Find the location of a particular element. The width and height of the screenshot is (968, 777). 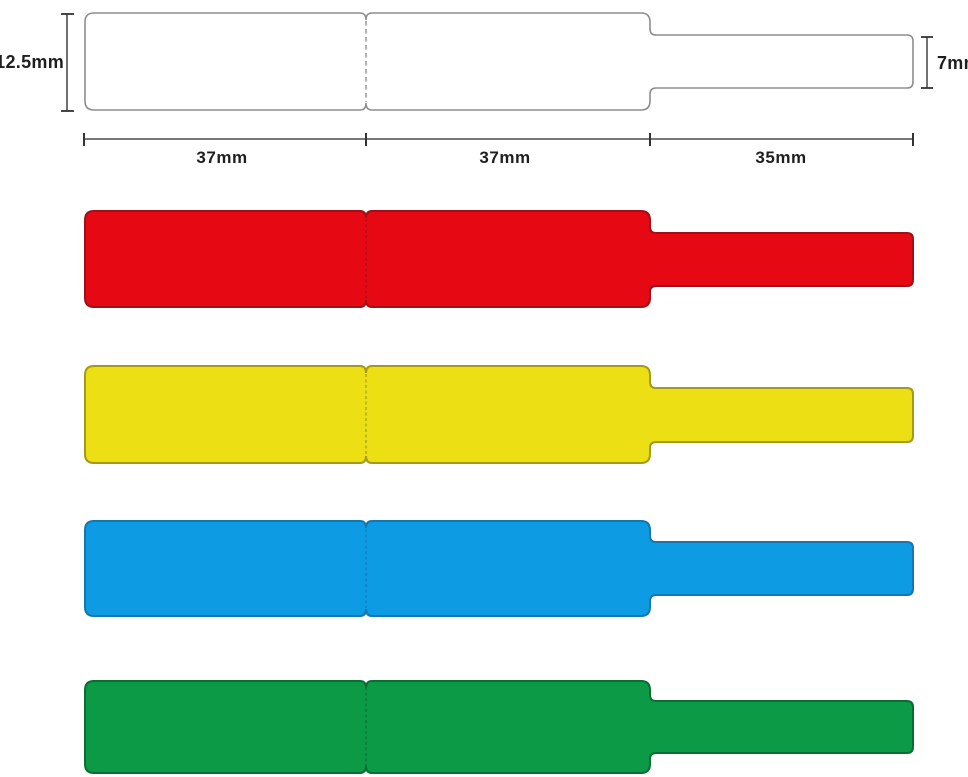

label-blue-shape is located at coordinates (499, 568).